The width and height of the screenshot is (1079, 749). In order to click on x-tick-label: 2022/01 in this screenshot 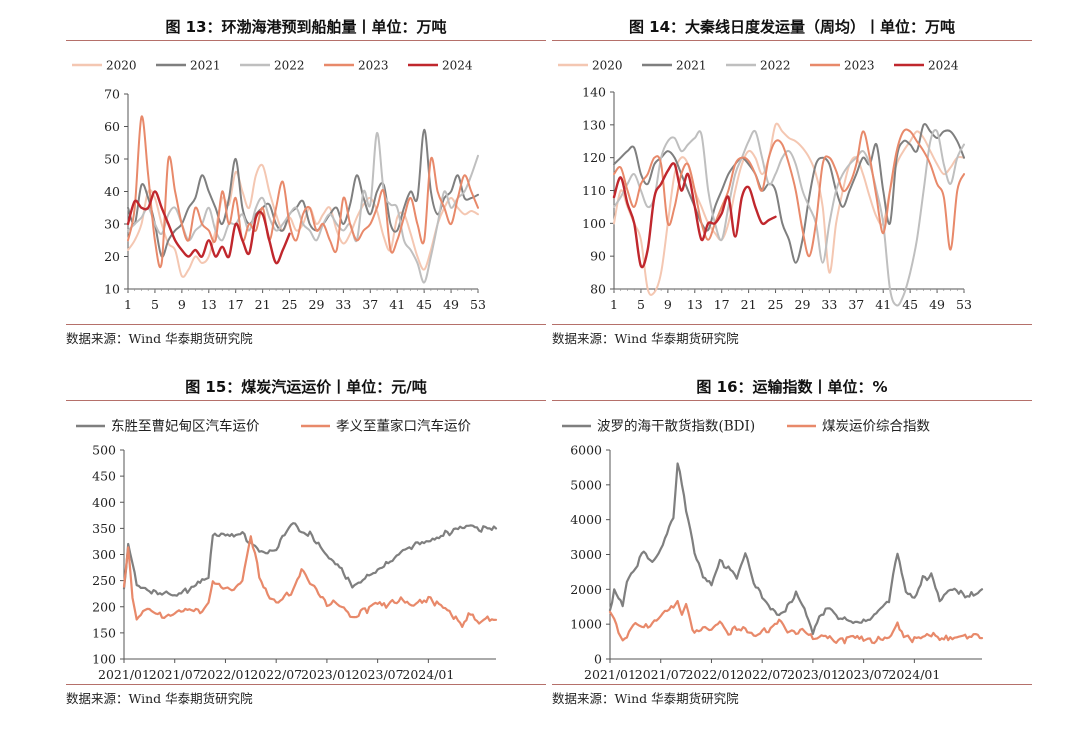, I will do `click(225, 674)`.